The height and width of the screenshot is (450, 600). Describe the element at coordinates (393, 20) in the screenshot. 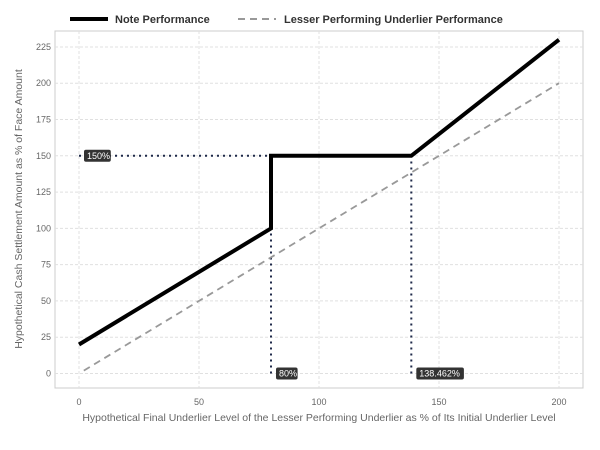

I see `legend-label-underlier-performance: Lesser Performing Underlier Performance` at that location.